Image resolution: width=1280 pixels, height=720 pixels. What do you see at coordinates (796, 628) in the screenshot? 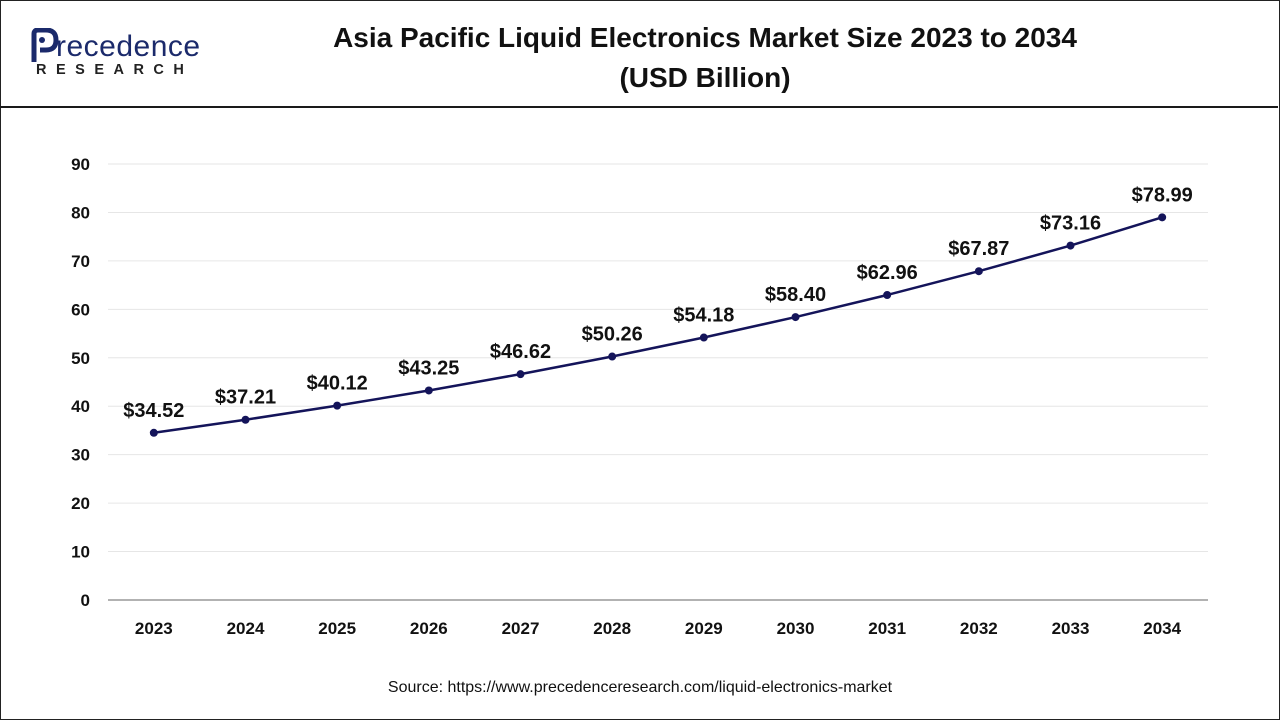
I see `x-tick-label: 2030` at bounding box center [796, 628].